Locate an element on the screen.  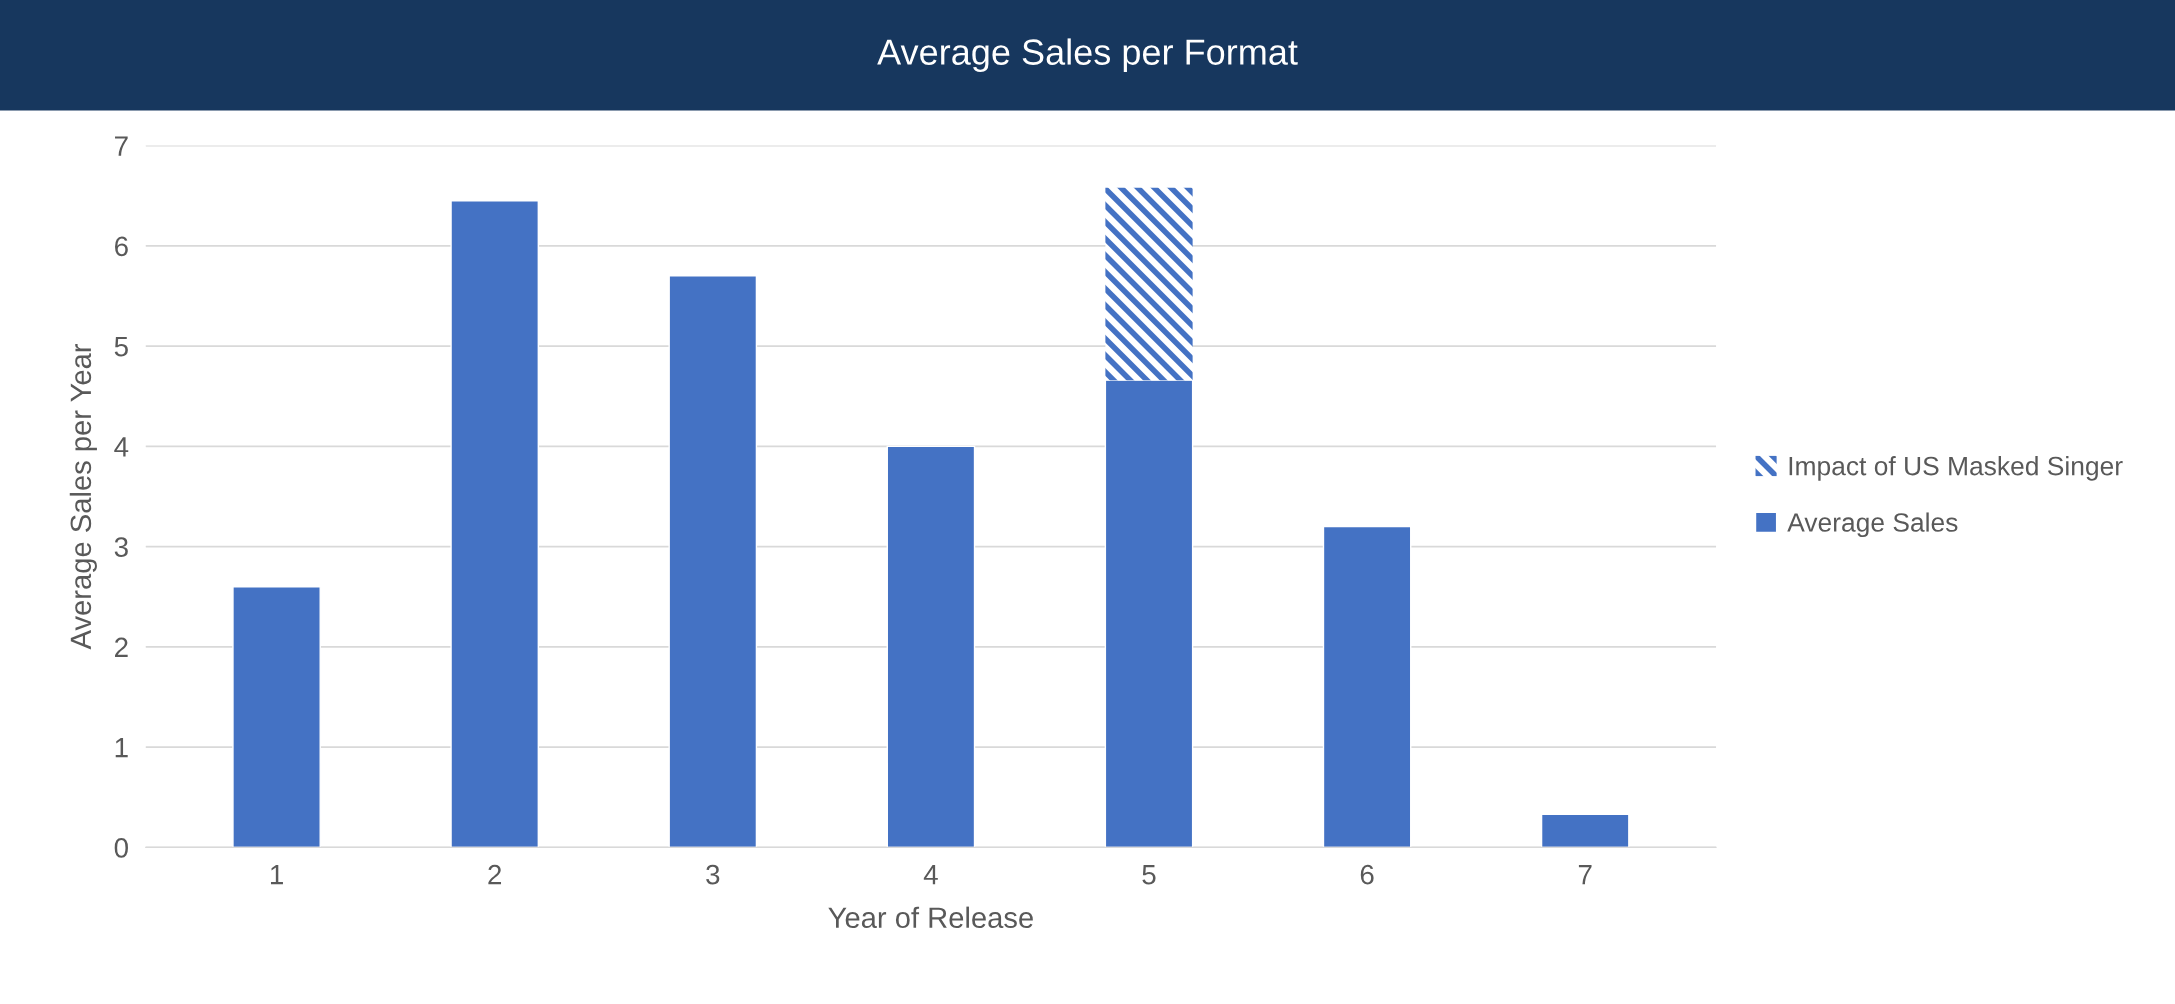
x-tick-label: 6 is located at coordinates (1367, 874).